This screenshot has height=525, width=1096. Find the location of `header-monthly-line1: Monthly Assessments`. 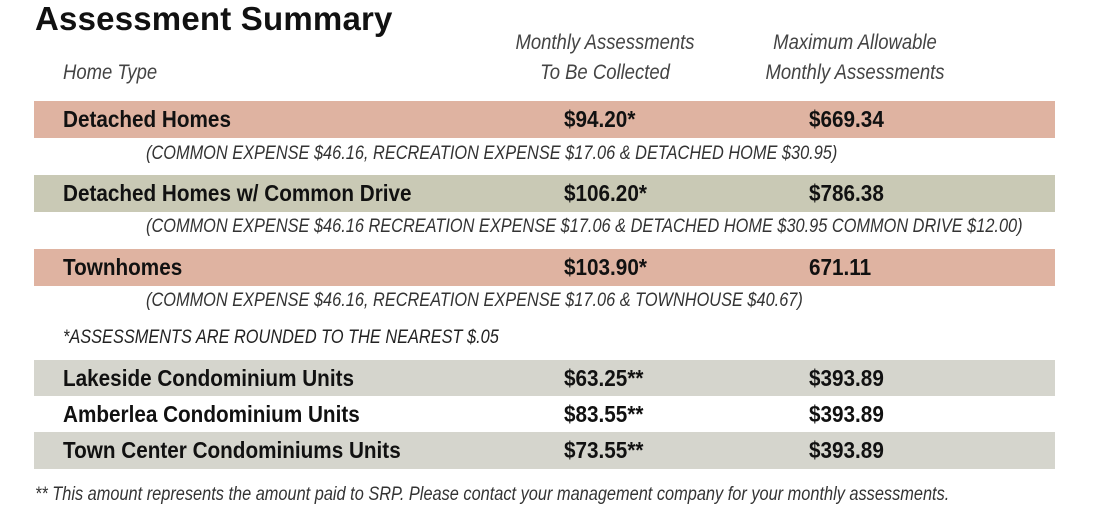

header-monthly-line1: Monthly Assessments is located at coordinates (605, 42).